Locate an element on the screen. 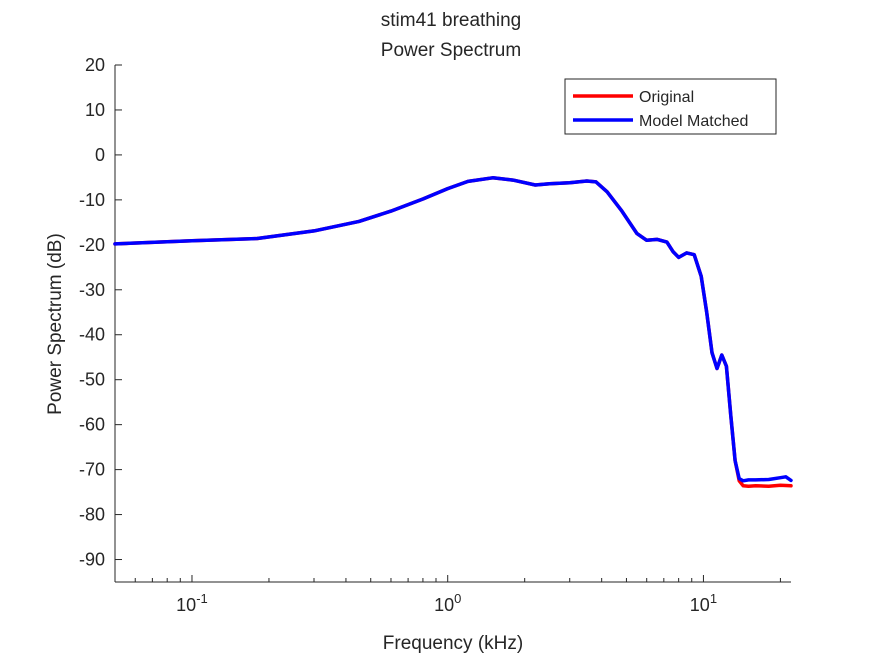 This screenshot has height=656, width=875. y-tick-label: 0 is located at coordinates (100, 155).